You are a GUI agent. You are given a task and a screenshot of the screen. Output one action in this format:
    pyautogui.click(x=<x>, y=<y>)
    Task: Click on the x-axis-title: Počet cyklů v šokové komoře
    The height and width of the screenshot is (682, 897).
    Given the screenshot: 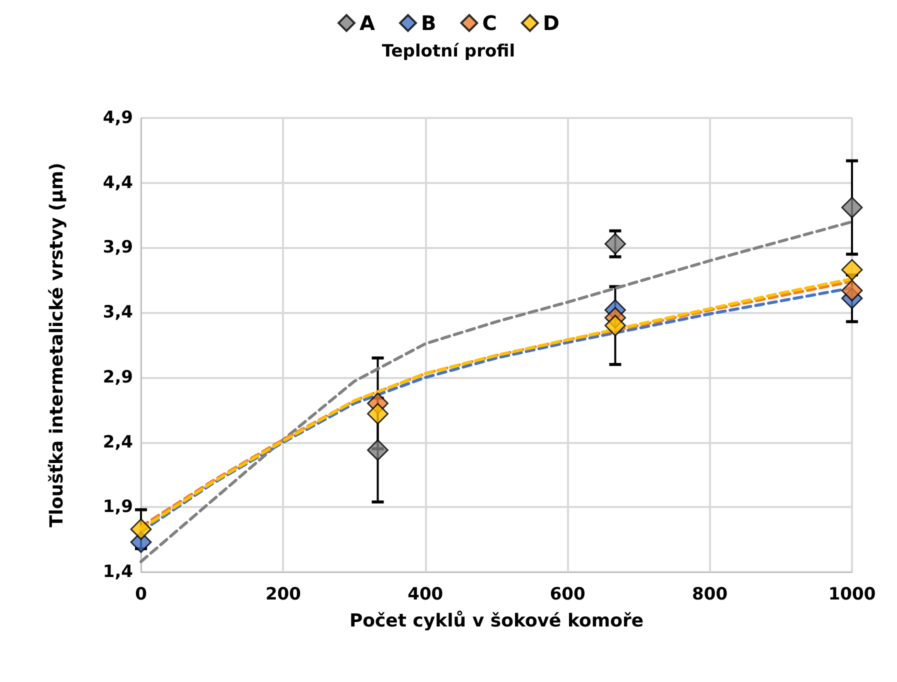 What is the action you would take?
    pyautogui.click(x=496, y=621)
    